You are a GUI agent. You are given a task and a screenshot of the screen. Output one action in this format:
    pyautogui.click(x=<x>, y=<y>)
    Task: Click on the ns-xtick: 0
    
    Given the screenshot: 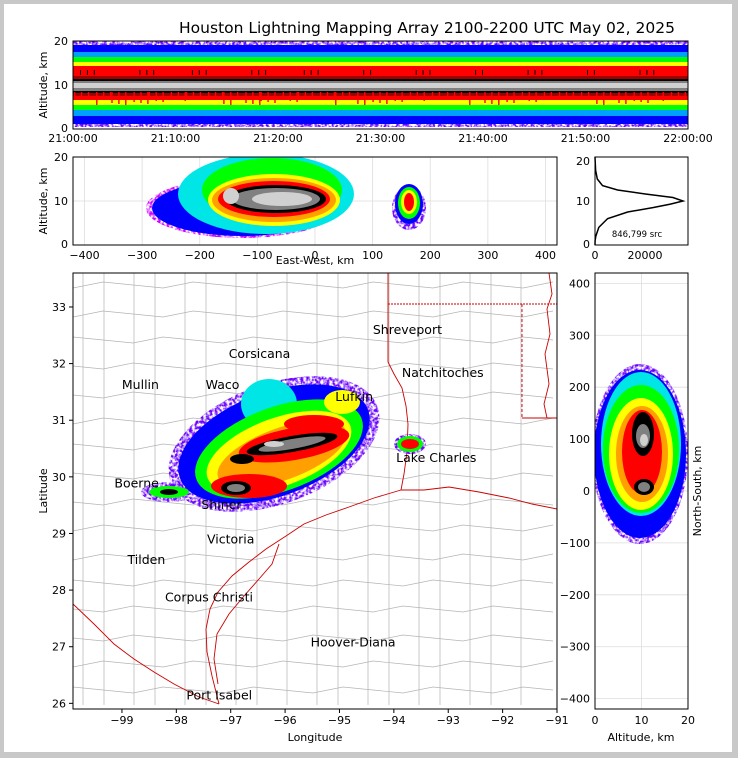 What is the action you would take?
    pyautogui.click(x=595, y=720)
    